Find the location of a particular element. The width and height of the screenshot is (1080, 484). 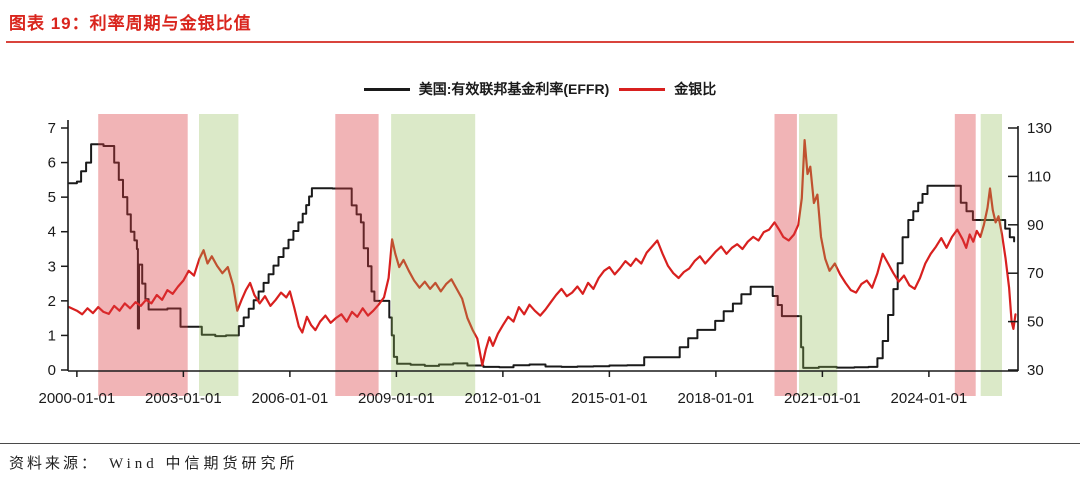

y-left-tick-label: 2 is located at coordinates (52, 301).